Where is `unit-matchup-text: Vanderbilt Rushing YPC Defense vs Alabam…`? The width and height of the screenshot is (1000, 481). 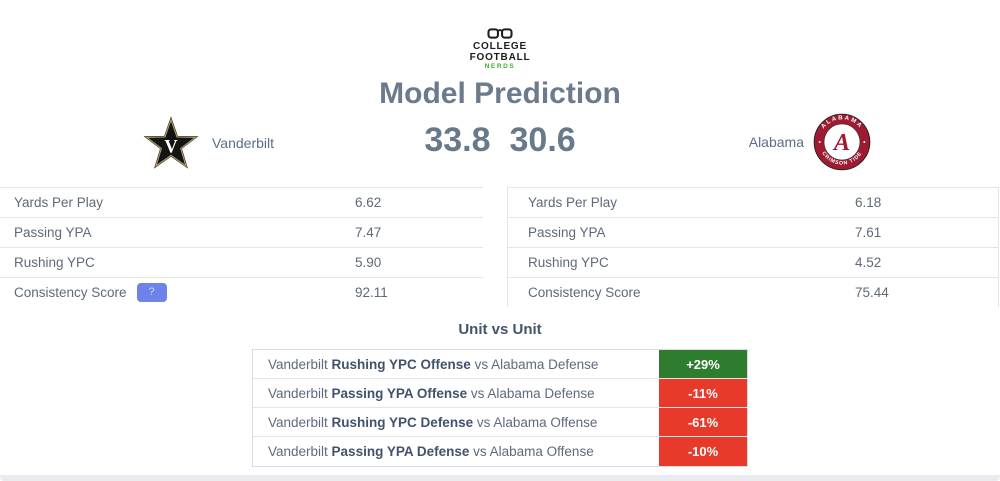 unit-matchup-text: Vanderbilt Rushing YPC Defense vs Alabam… is located at coordinates (456, 422).